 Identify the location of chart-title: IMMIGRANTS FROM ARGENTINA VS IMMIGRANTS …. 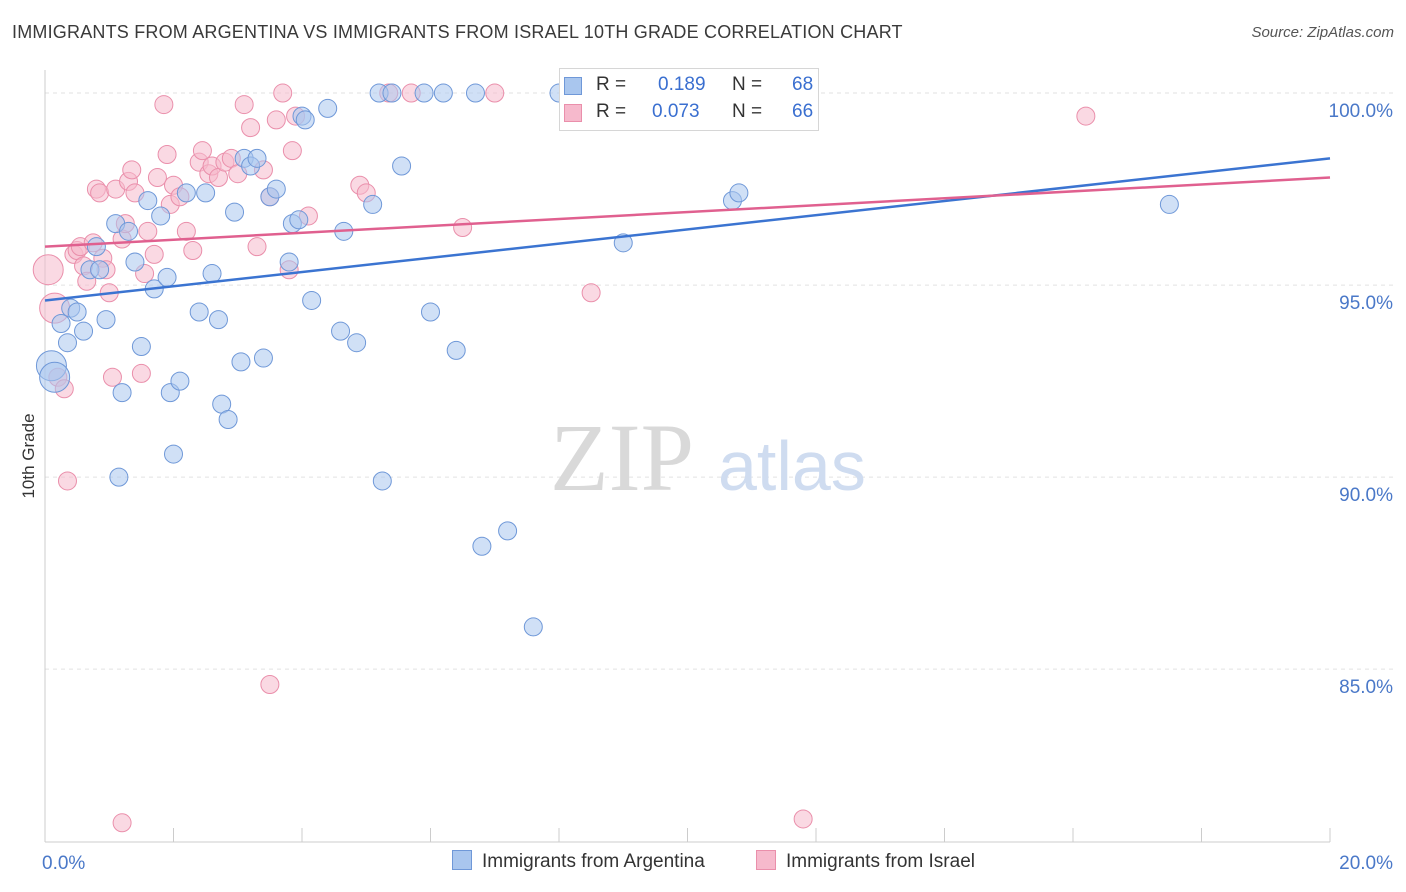
(457, 32).